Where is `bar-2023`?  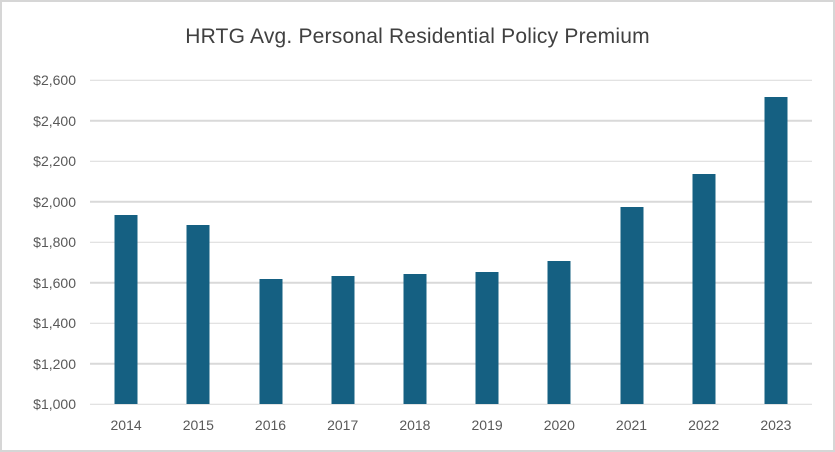
bar-2023 is located at coordinates (776, 250).